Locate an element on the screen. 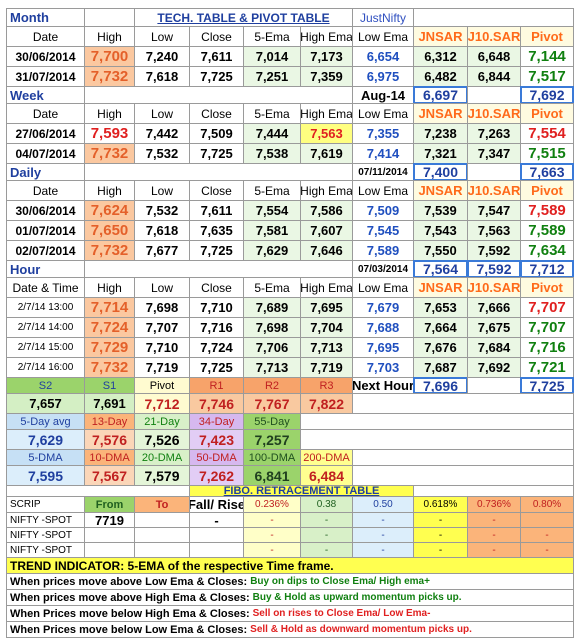 Image resolution: width=579 pixels, height=640 pixels. cell: 7,698 is located at coordinates (162, 307).